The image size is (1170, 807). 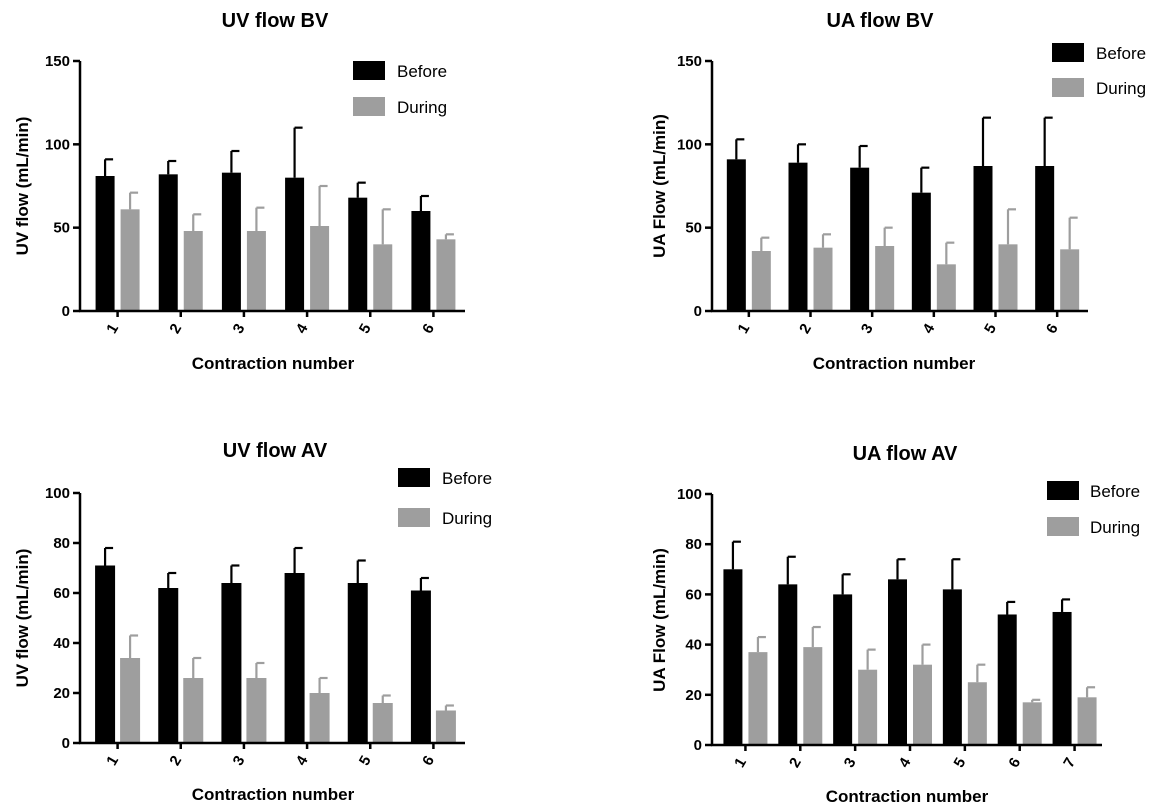 What do you see at coordinates (275, 451) in the screenshot?
I see `chart-title: UV flow AV` at bounding box center [275, 451].